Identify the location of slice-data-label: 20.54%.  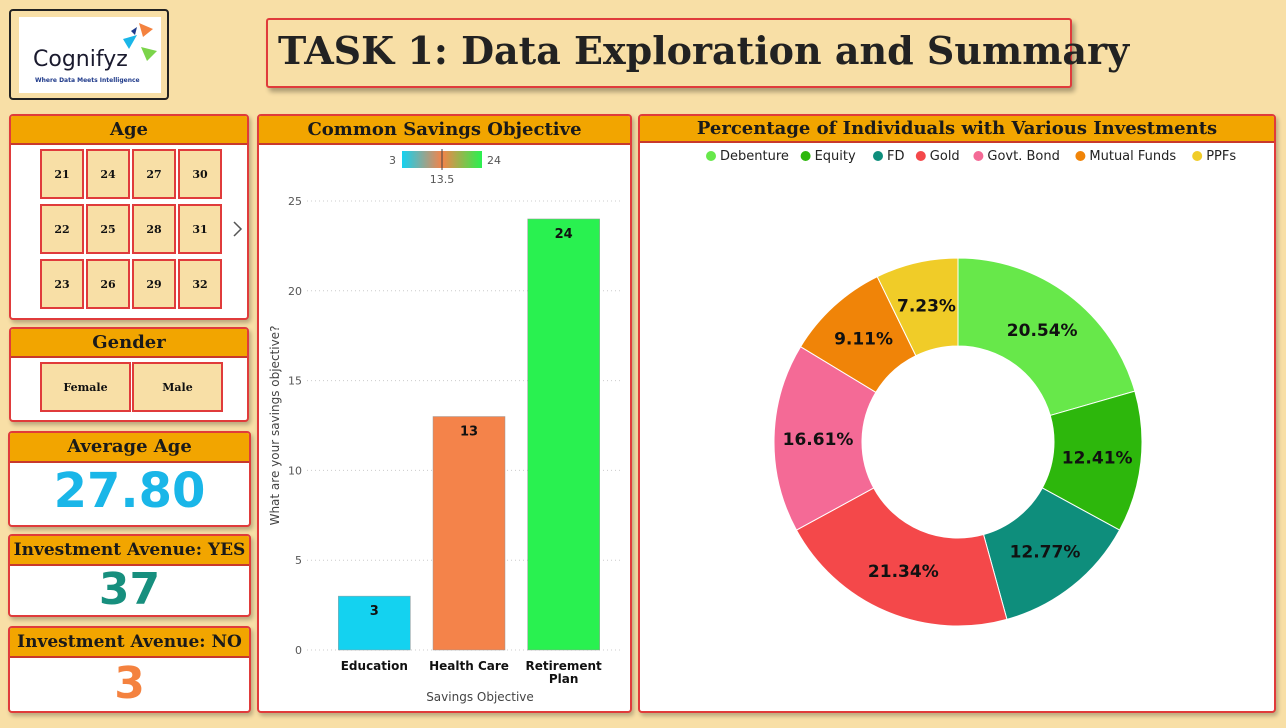
(1042, 331).